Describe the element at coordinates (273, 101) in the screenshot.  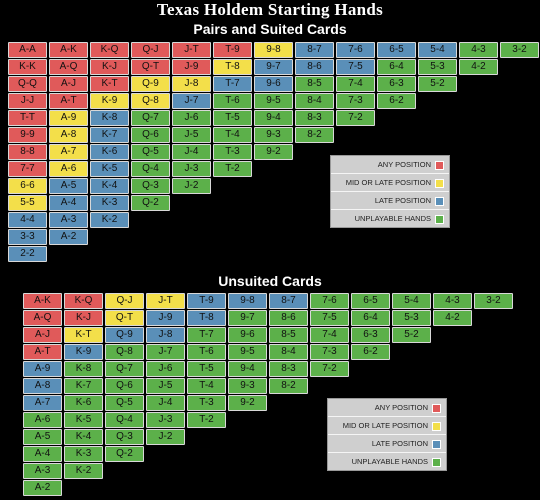
I see `pairs_suited-column: 9-8 9-7 9-6 9-5 9-4 9-3 9-2` at that location.